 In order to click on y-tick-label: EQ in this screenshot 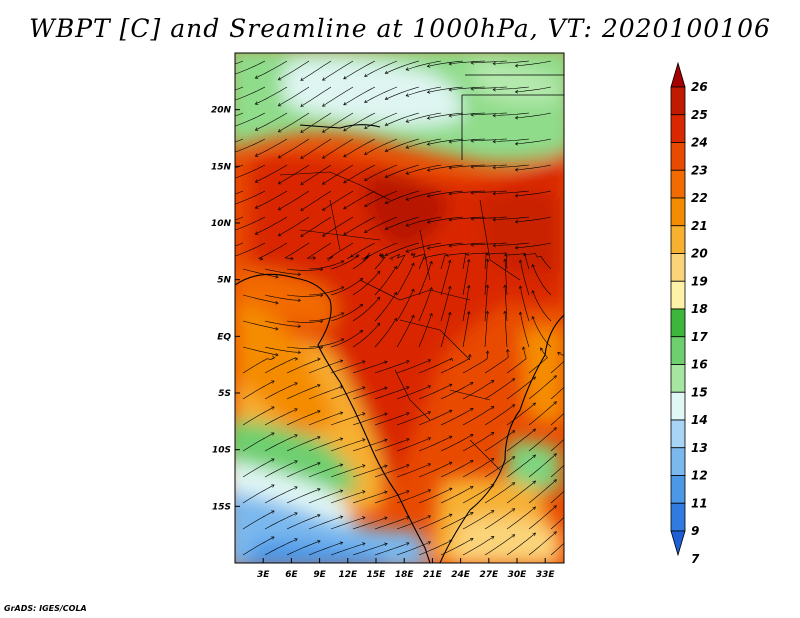, I will do `click(224, 337)`.